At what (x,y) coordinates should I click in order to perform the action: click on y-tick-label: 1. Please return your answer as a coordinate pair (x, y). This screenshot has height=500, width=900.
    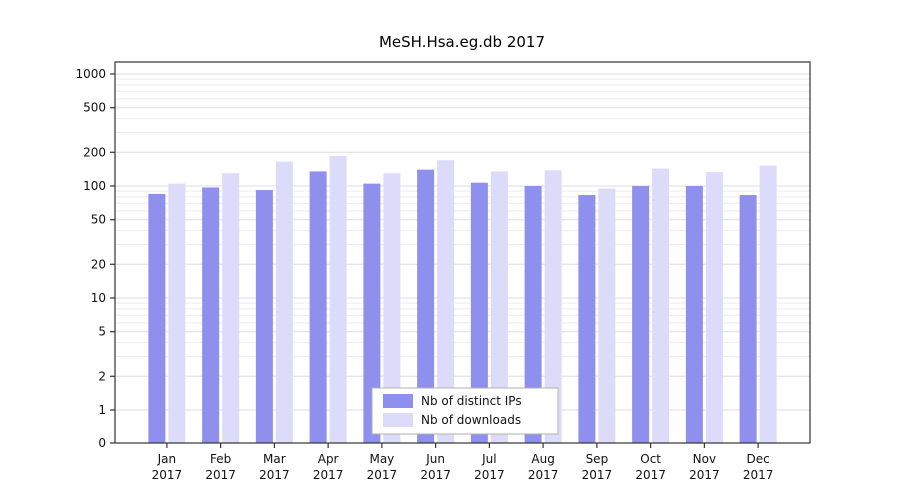
    Looking at the image, I should click on (102, 410).